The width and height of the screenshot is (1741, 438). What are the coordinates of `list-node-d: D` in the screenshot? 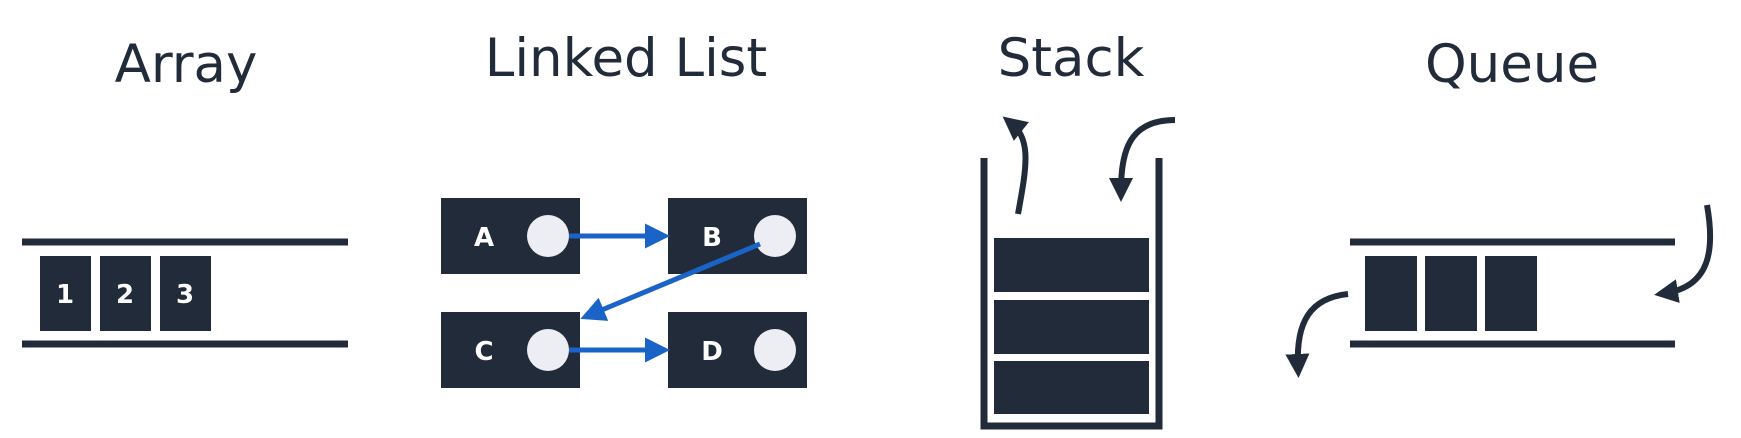 It's located at (737, 350).